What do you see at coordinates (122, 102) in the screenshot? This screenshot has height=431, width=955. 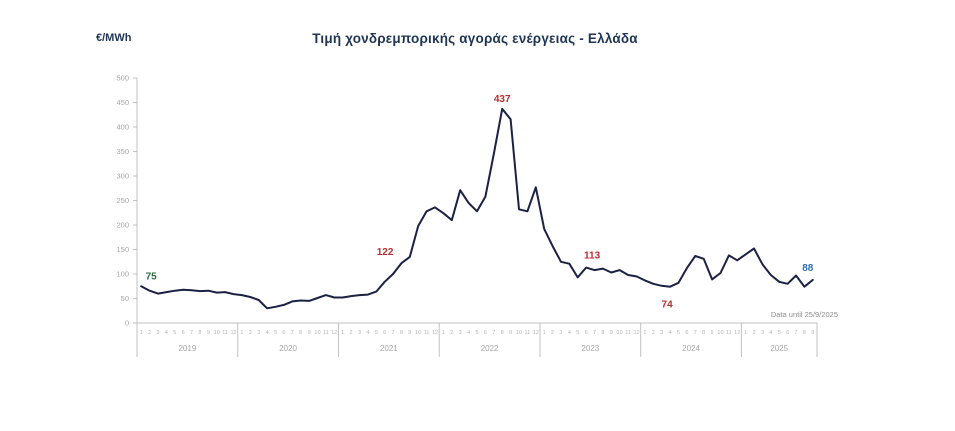 I see `y-tick-label: 450` at bounding box center [122, 102].